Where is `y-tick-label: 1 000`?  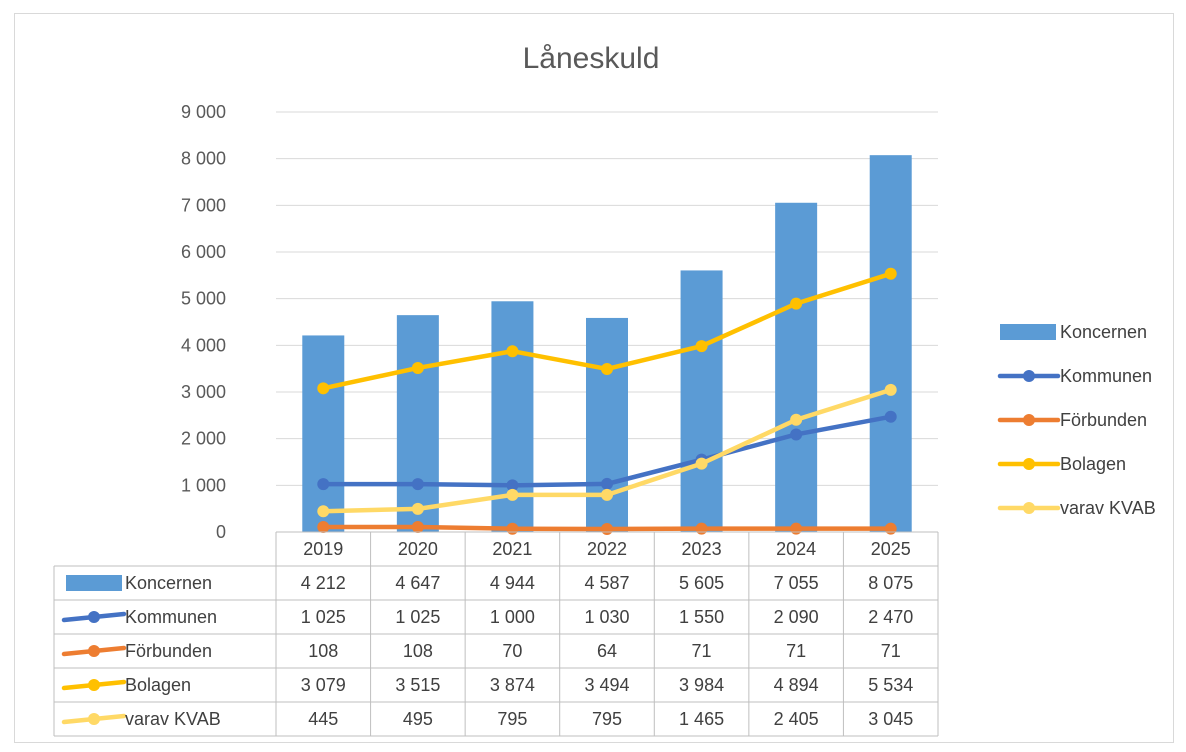 y-tick-label: 1 000 is located at coordinates (203, 485).